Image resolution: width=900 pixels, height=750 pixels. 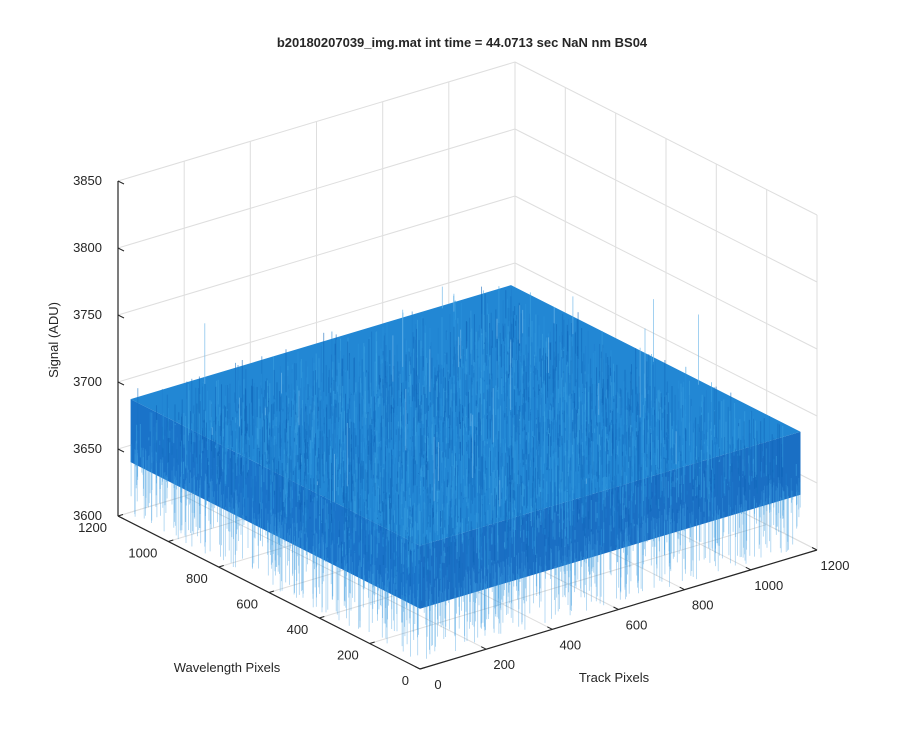 I want to click on y-tick-label: 1000, so click(x=142, y=553).